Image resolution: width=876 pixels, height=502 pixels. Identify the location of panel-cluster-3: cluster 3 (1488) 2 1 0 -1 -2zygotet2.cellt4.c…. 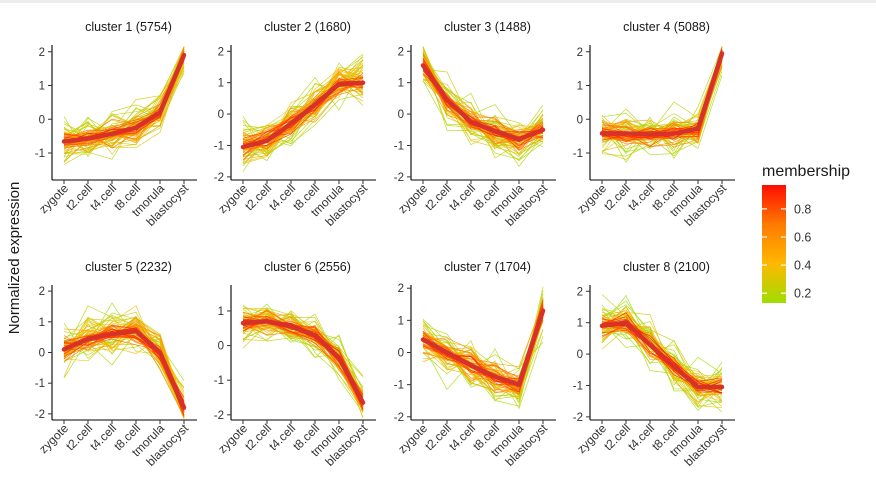
(475, 124).